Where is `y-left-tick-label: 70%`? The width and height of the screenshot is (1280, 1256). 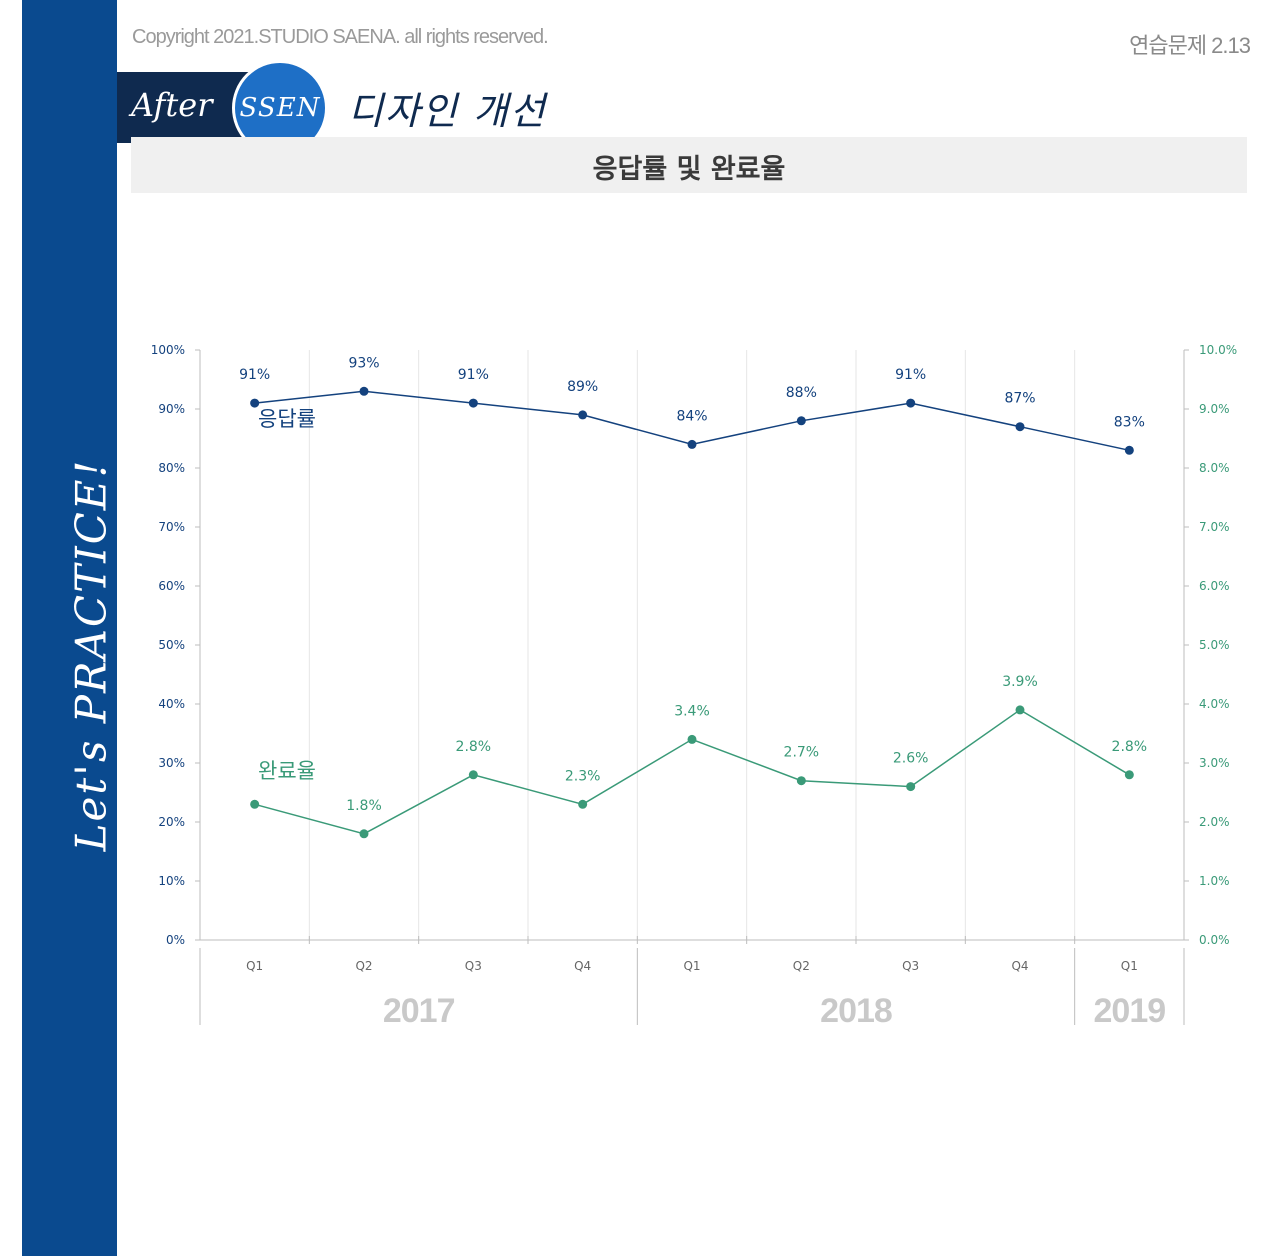 y-left-tick-label: 70% is located at coordinates (171, 527).